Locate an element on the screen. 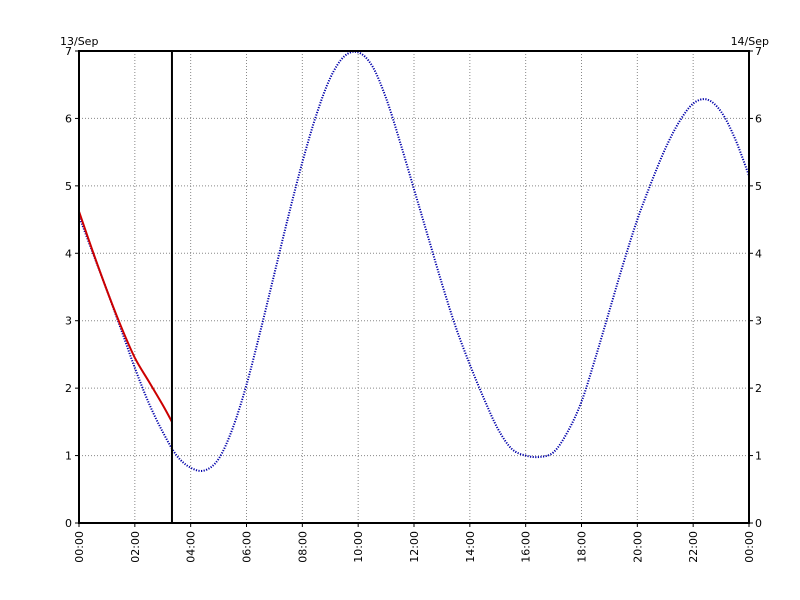 This screenshot has width=800, height=600. y-tick-label-right: 2 is located at coordinates (758, 388).